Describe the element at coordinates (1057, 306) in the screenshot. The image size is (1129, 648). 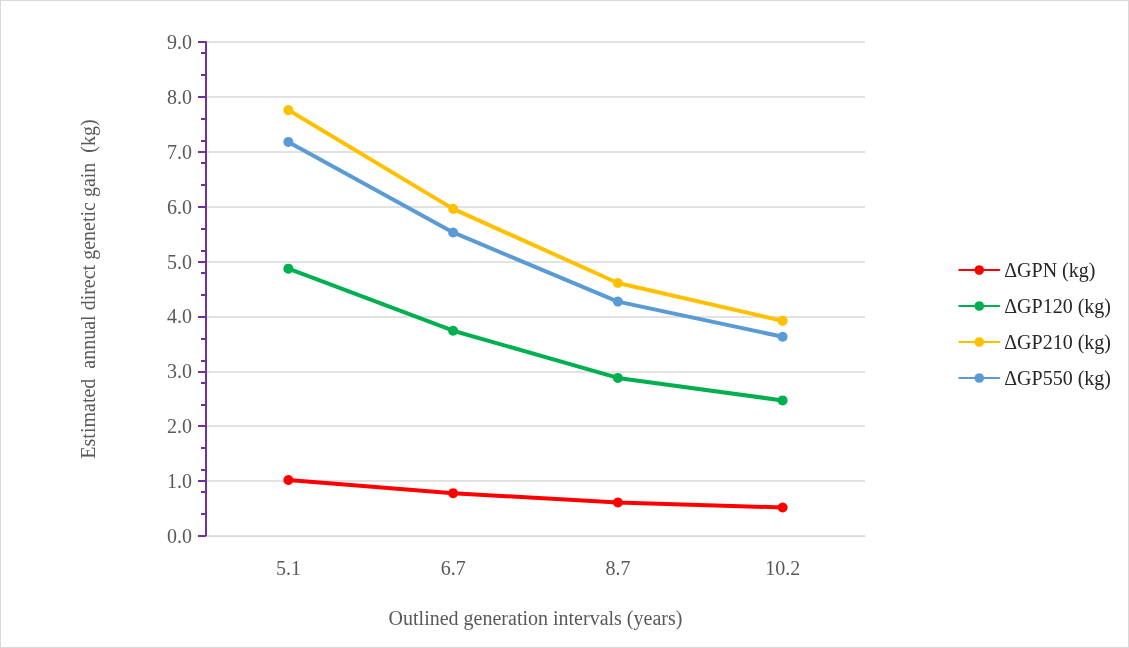
I see `legend-label: ΔGP120 (kg)` at that location.